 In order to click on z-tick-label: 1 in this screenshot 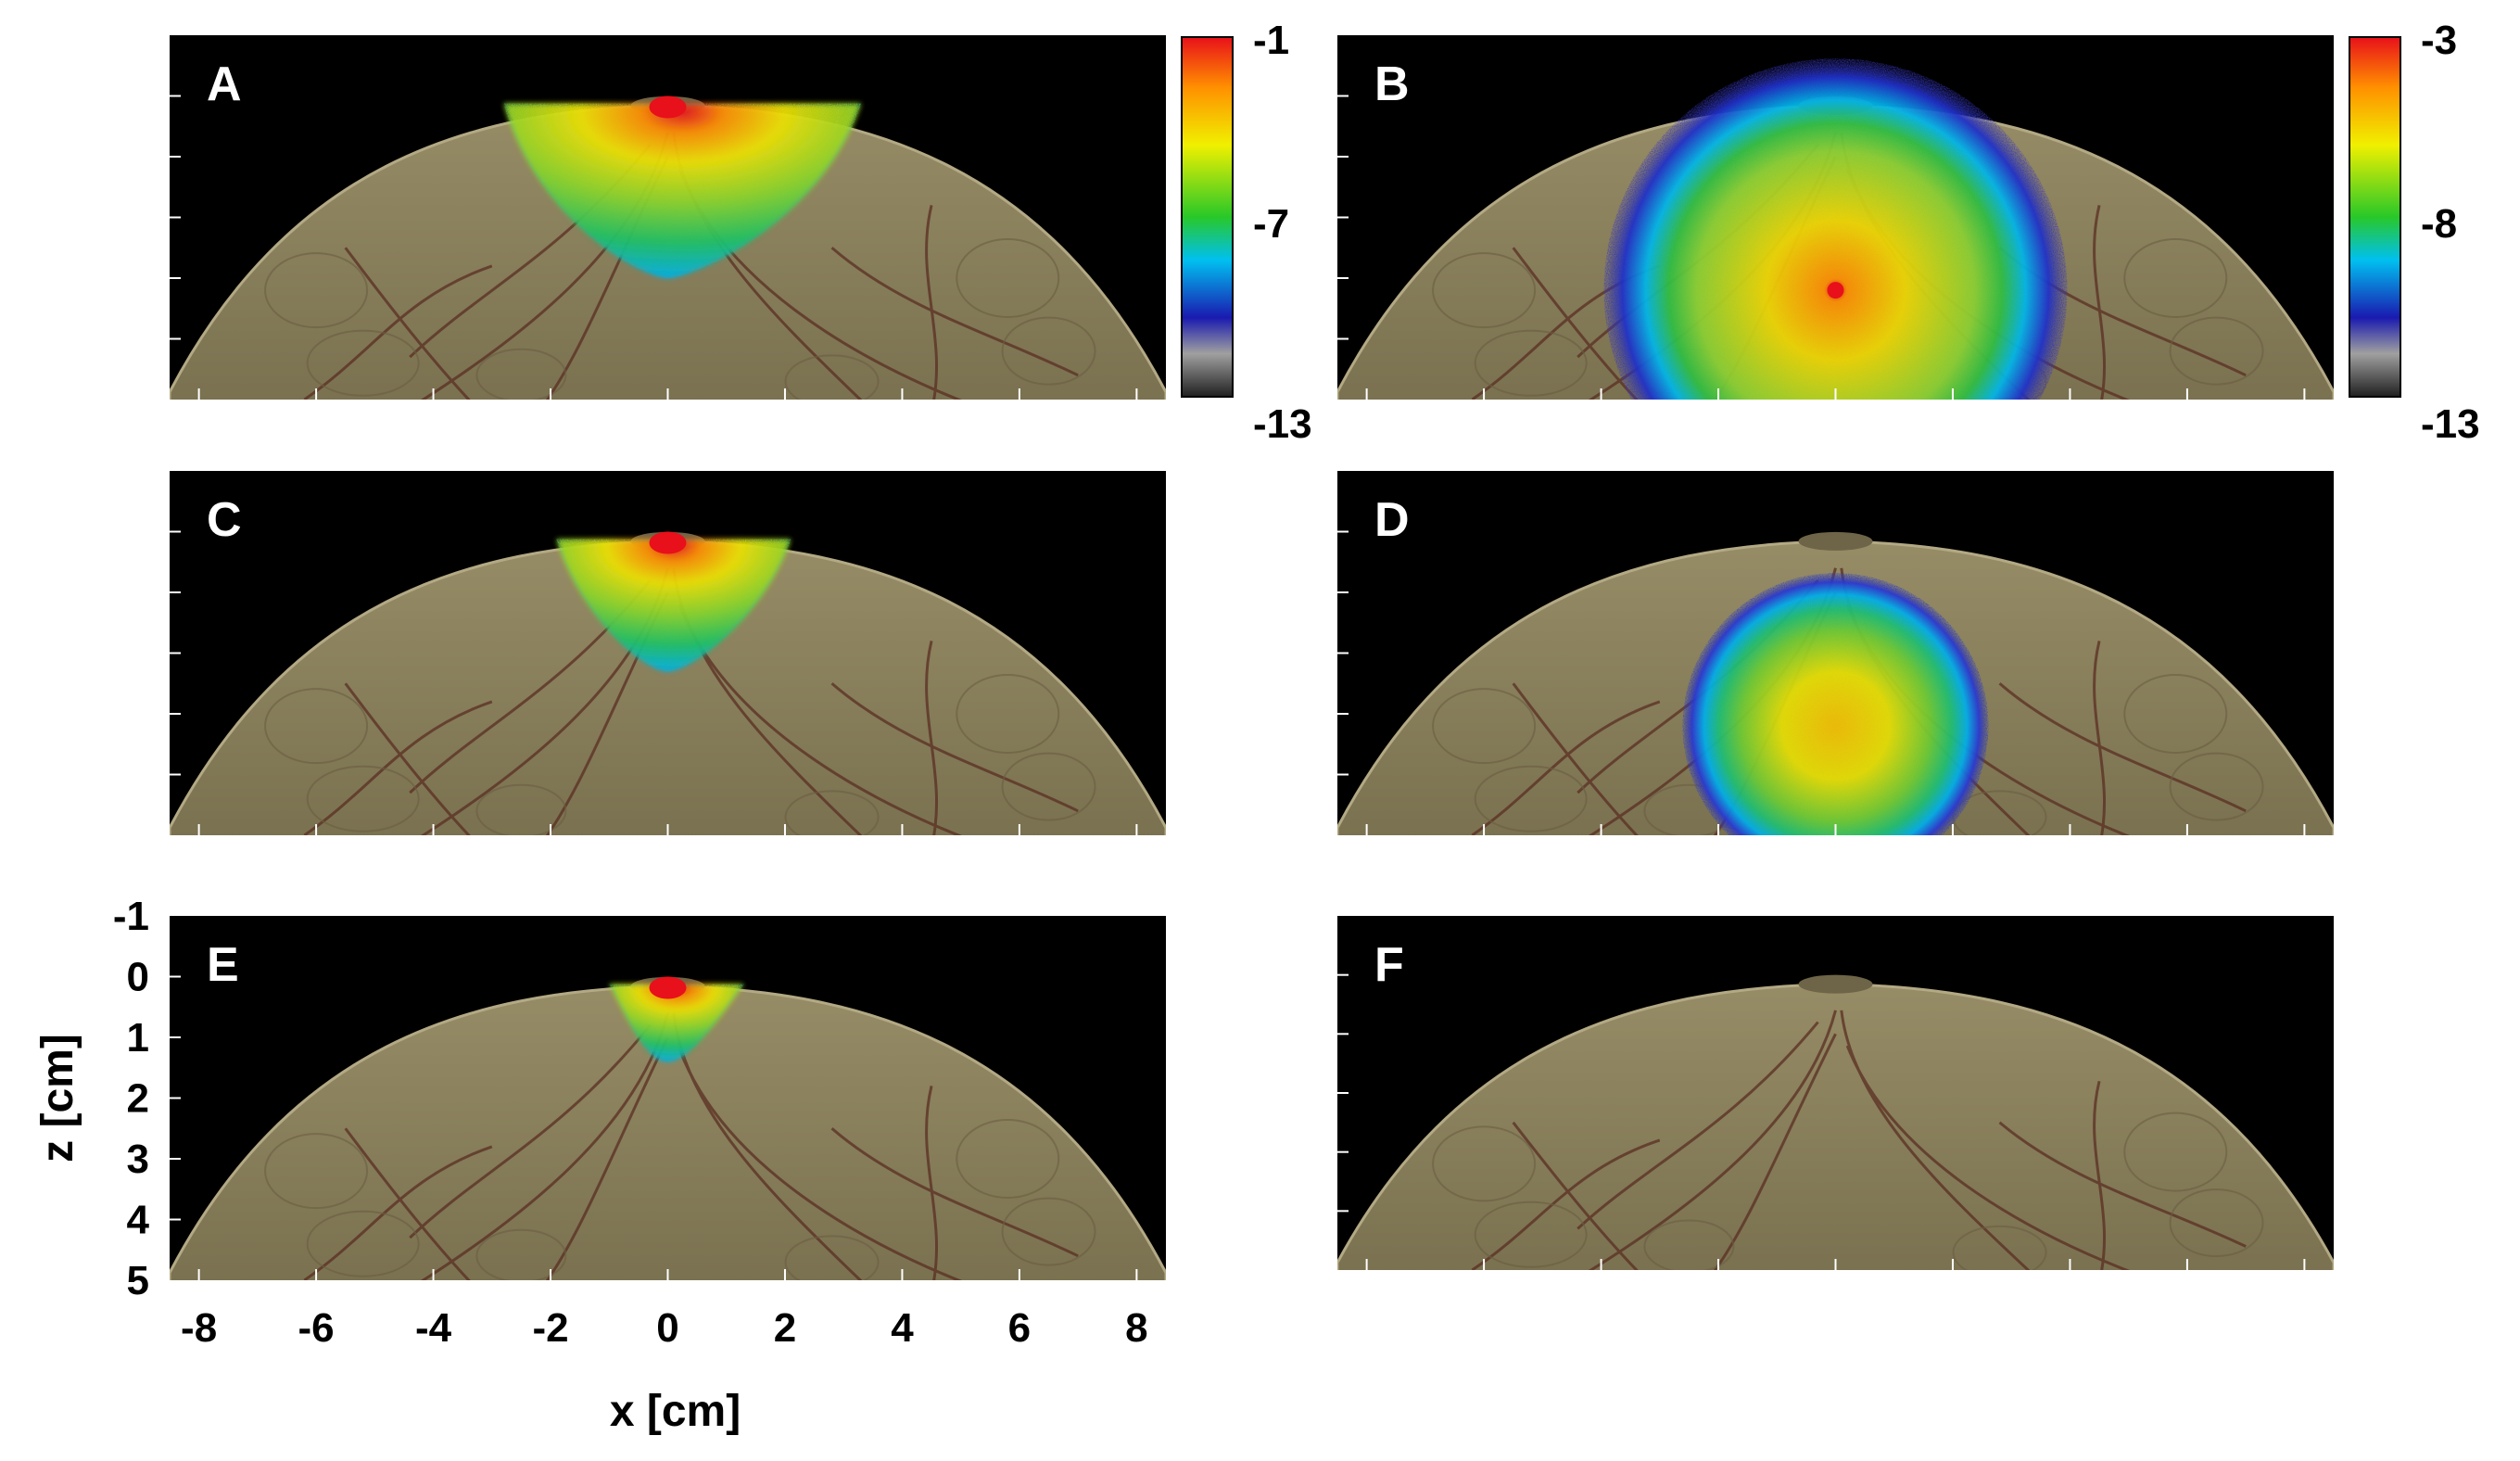, I will do `click(138, 1038)`.